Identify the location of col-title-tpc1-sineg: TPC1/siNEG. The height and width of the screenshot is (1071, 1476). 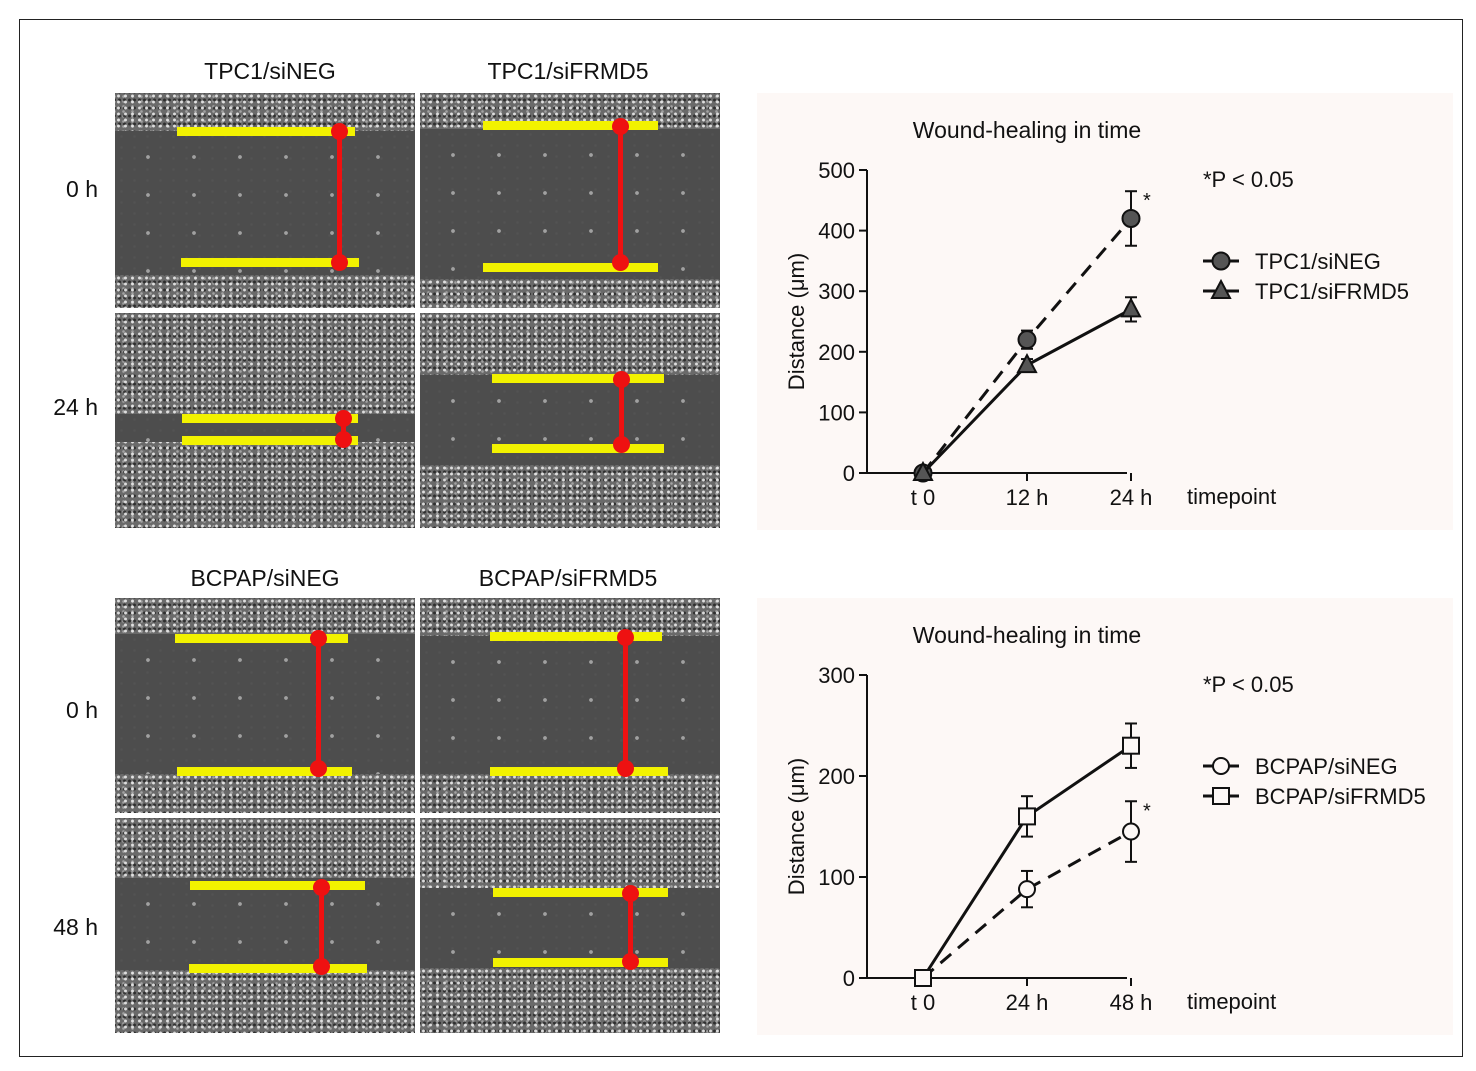
(270, 71).